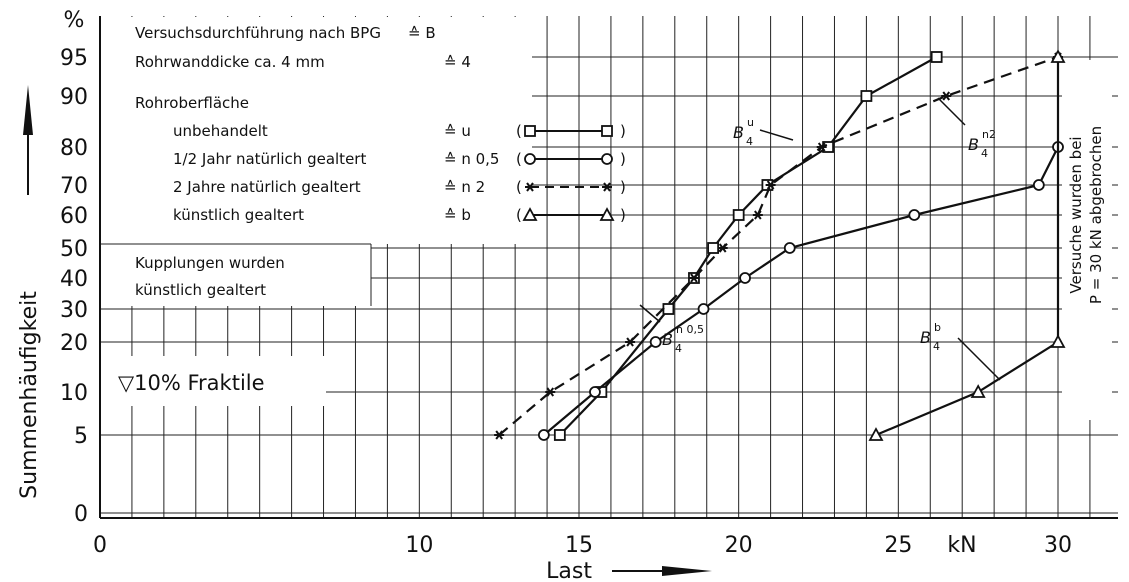 This screenshot has height=582, width=1129. What do you see at coordinates (937, 327) in the screenshot?
I see `curve-label-sup: b` at bounding box center [937, 327].